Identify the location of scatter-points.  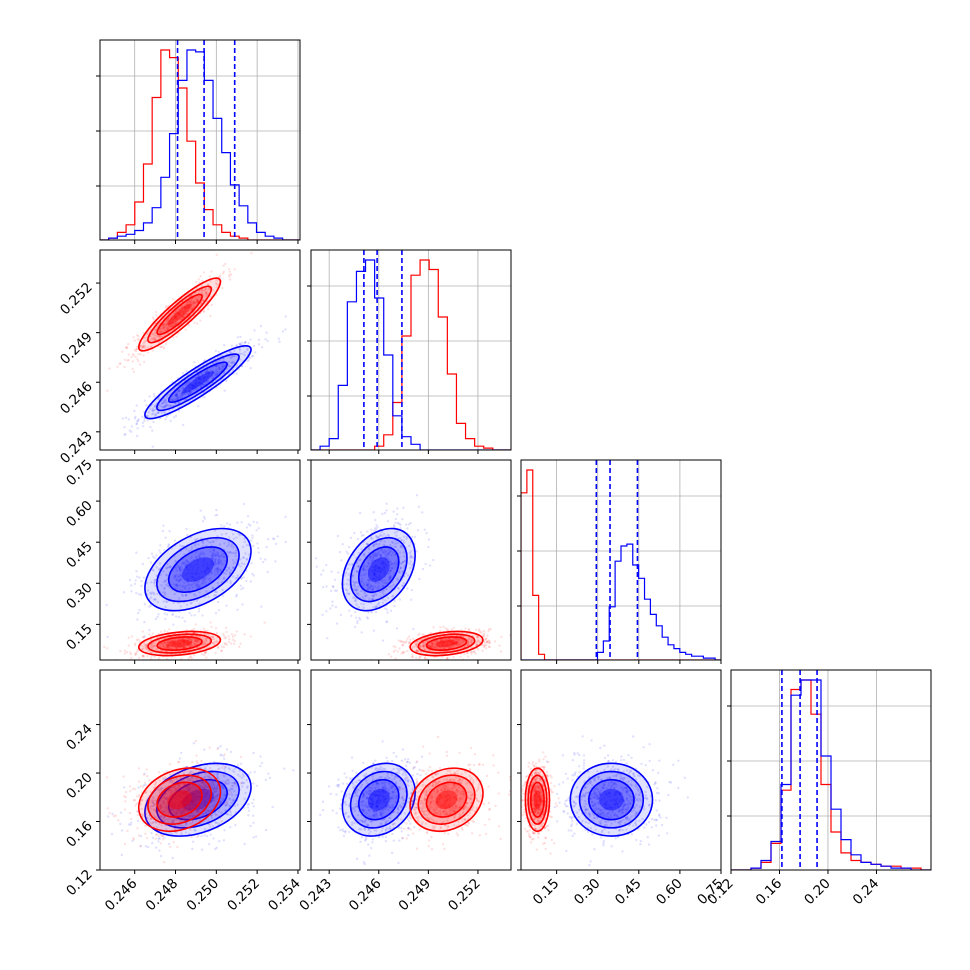
(374, 568).